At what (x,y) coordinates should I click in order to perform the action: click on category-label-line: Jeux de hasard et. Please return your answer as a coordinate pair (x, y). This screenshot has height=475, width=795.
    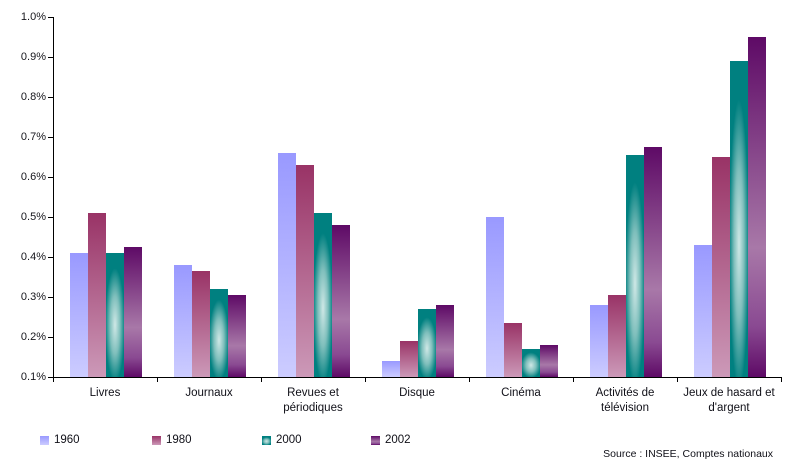
    Looking at the image, I should click on (729, 393).